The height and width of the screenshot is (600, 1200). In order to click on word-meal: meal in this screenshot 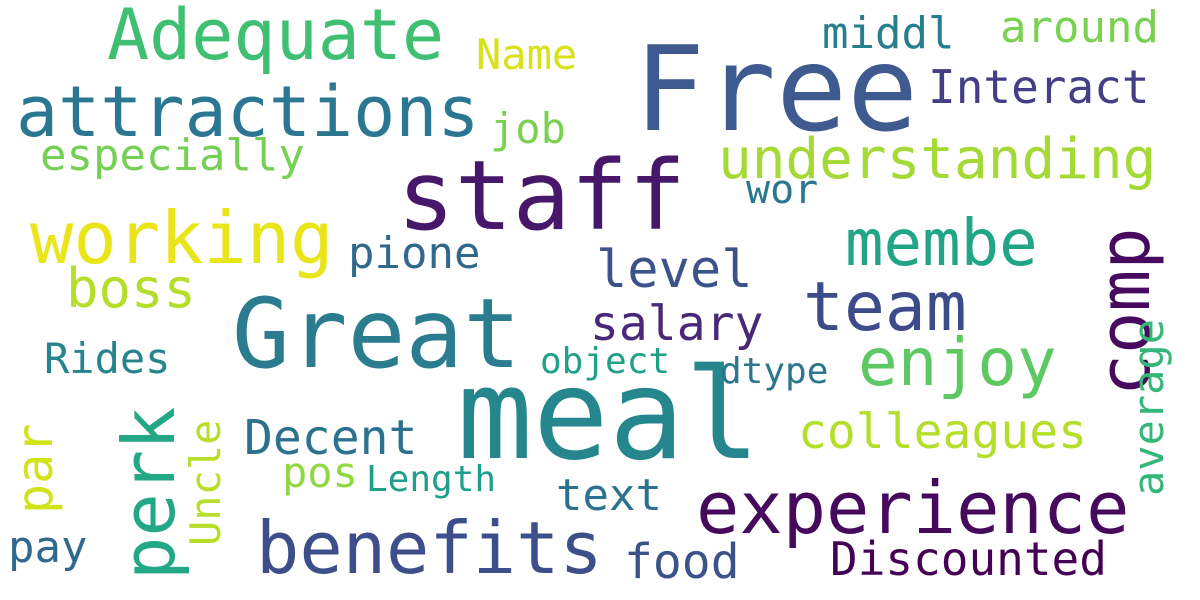, I will do `click(609, 414)`.